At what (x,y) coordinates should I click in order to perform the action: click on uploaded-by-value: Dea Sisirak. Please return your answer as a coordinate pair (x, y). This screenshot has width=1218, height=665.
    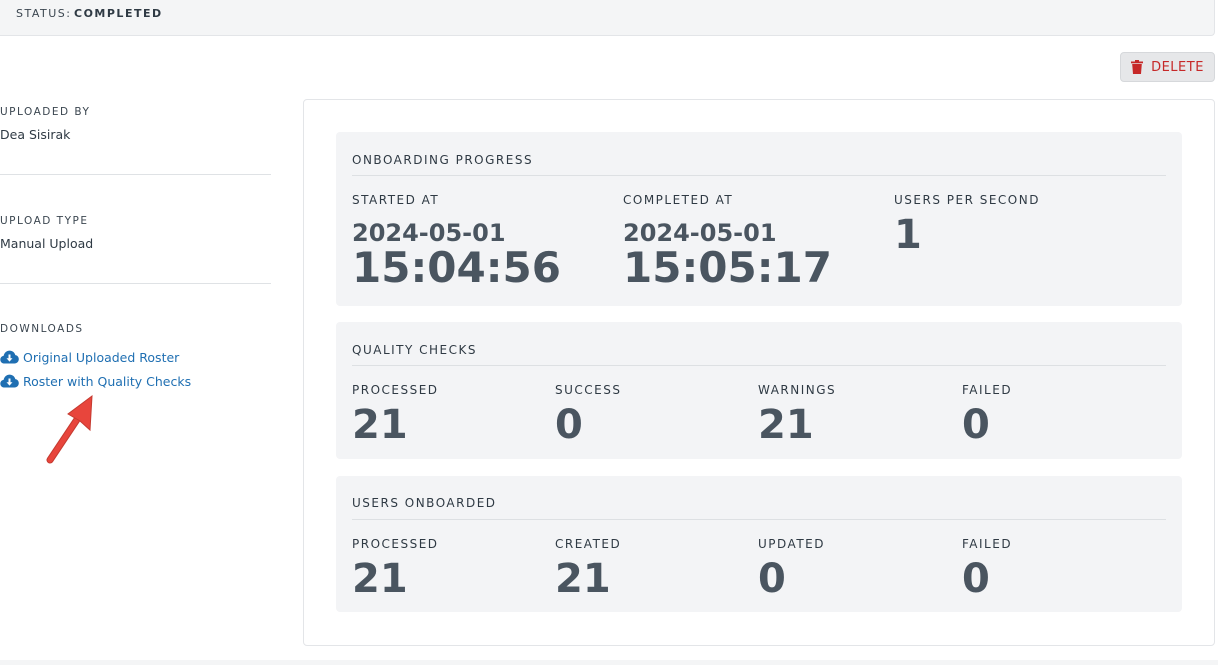
    Looking at the image, I should click on (35, 134).